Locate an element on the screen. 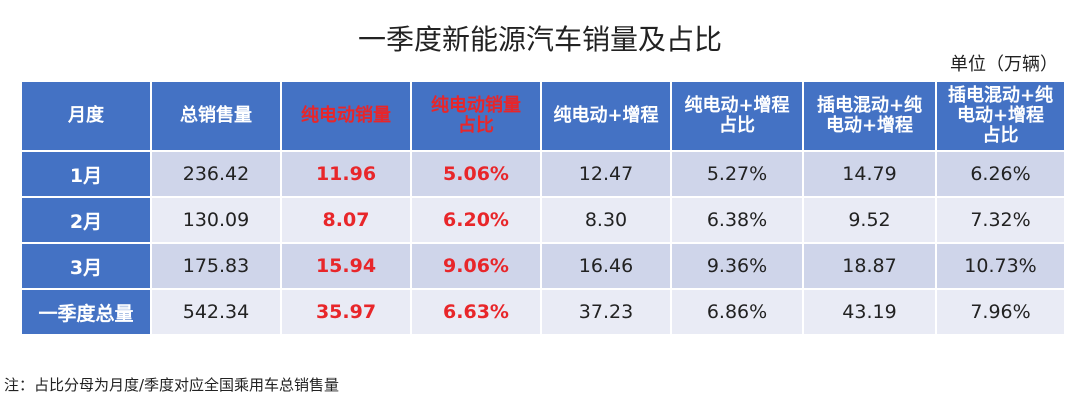  header-cell: 纯电动销量 占比 is located at coordinates (476, 116).